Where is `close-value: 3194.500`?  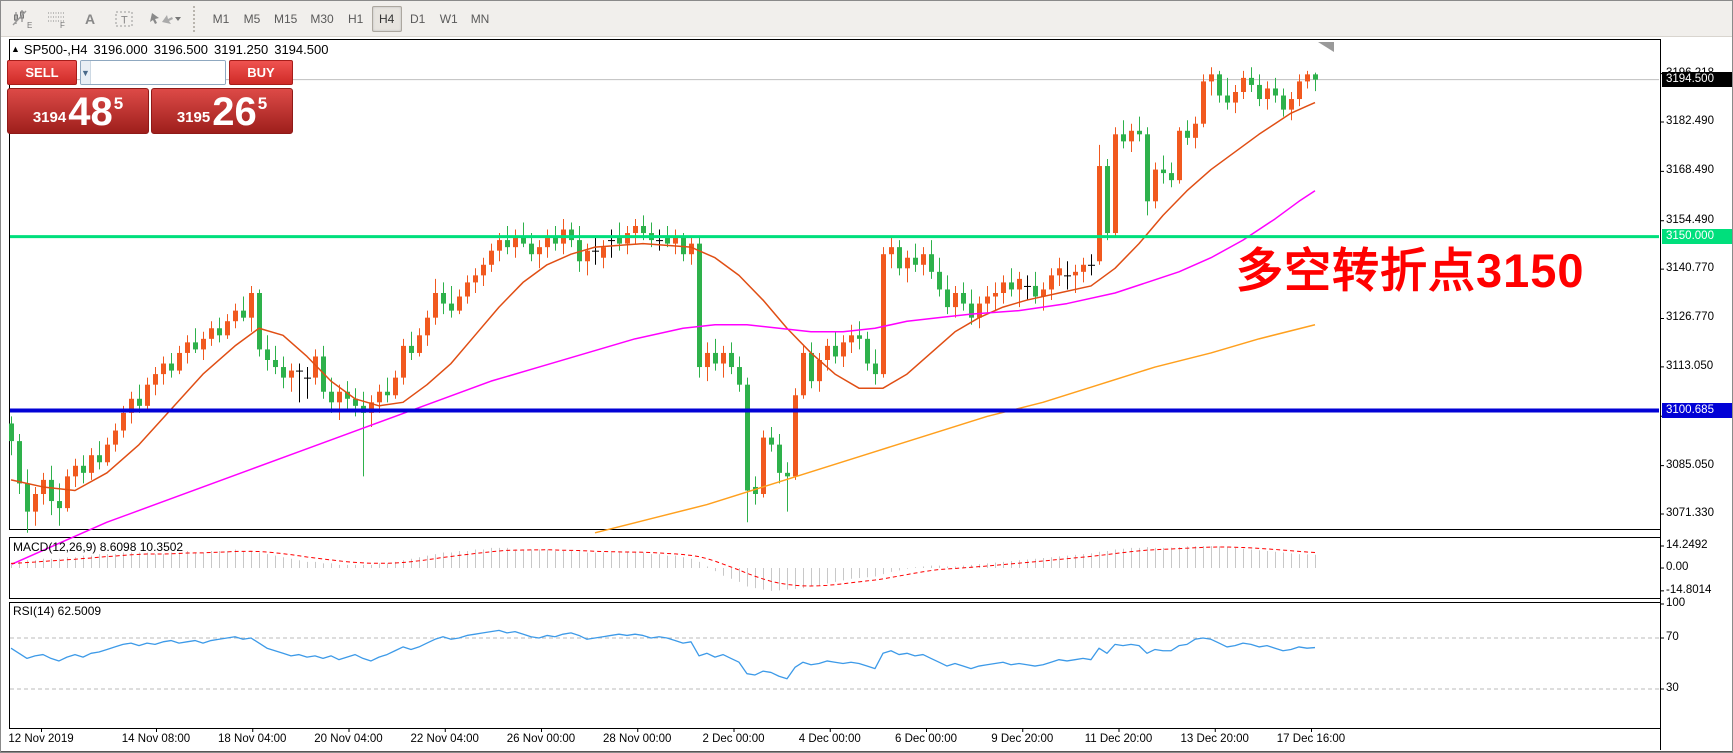 close-value: 3194.500 is located at coordinates (301, 49).